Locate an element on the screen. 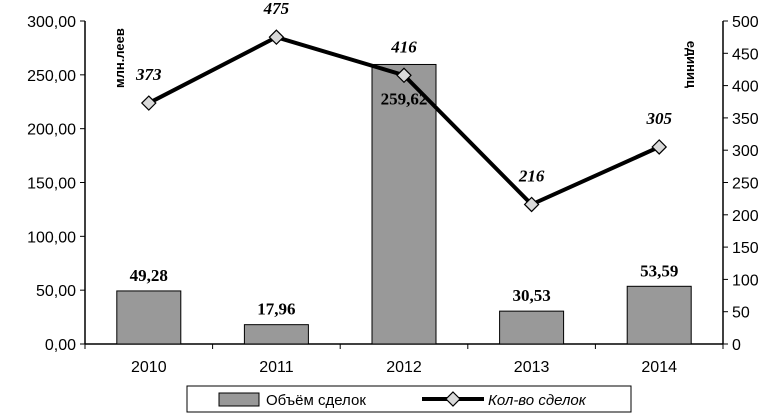 The width and height of the screenshot is (768, 414). y-right-tick-label: 350 is located at coordinates (745, 119).